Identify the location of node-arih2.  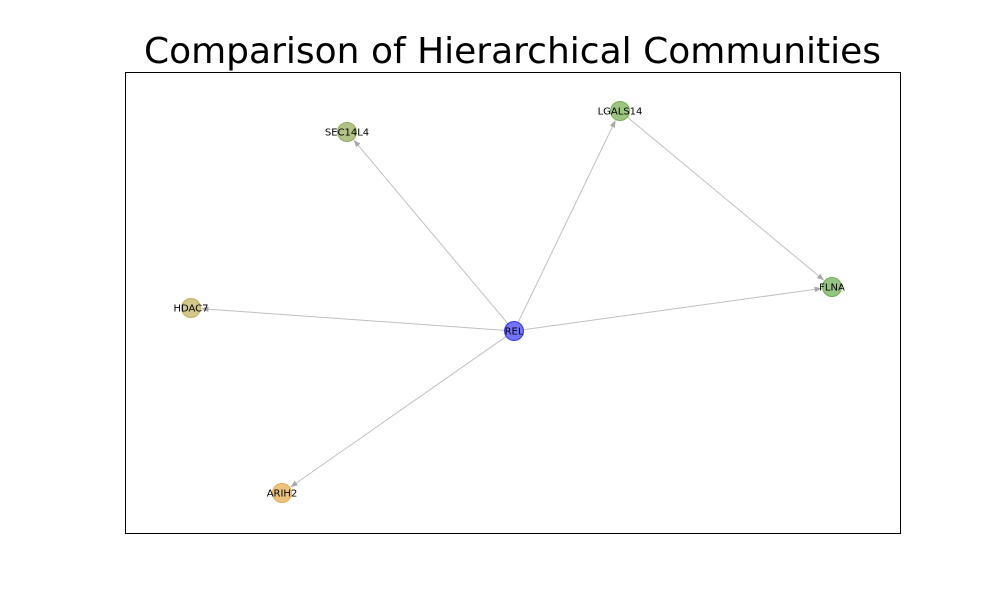
(282, 493).